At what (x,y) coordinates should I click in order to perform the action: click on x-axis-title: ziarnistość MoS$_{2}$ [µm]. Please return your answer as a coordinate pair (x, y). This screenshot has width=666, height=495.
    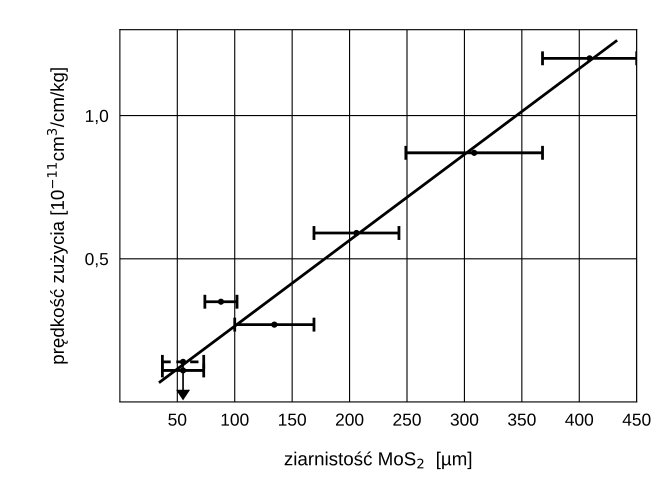
    Looking at the image, I should click on (378, 460).